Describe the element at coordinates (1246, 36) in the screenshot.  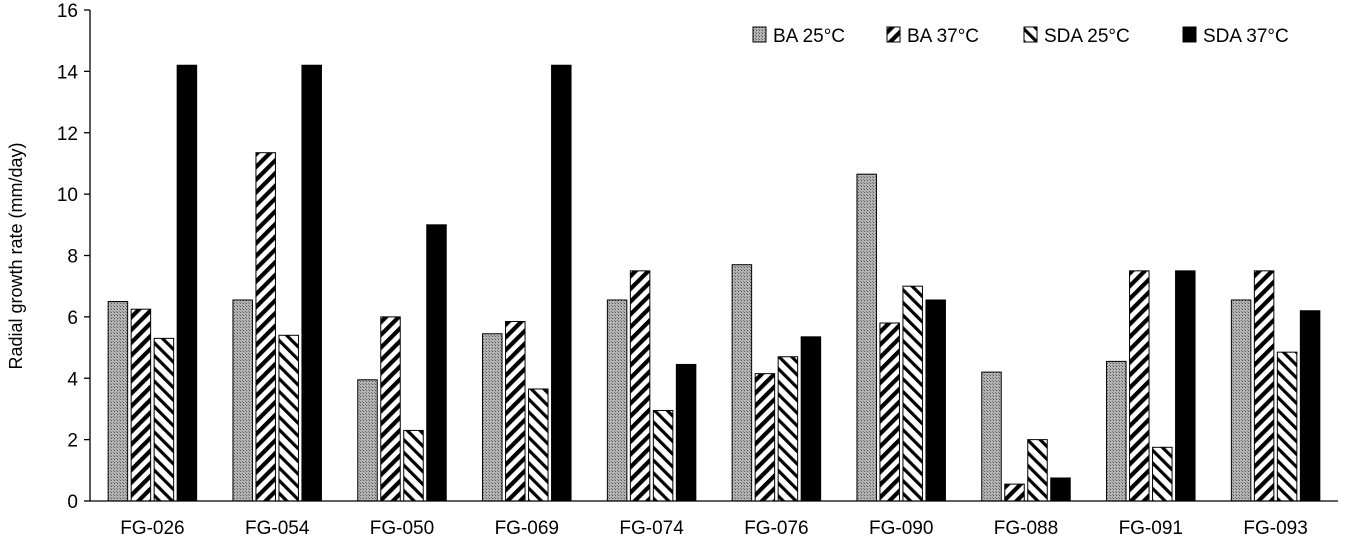
I see `legend-label: SDA 37°C` at that location.